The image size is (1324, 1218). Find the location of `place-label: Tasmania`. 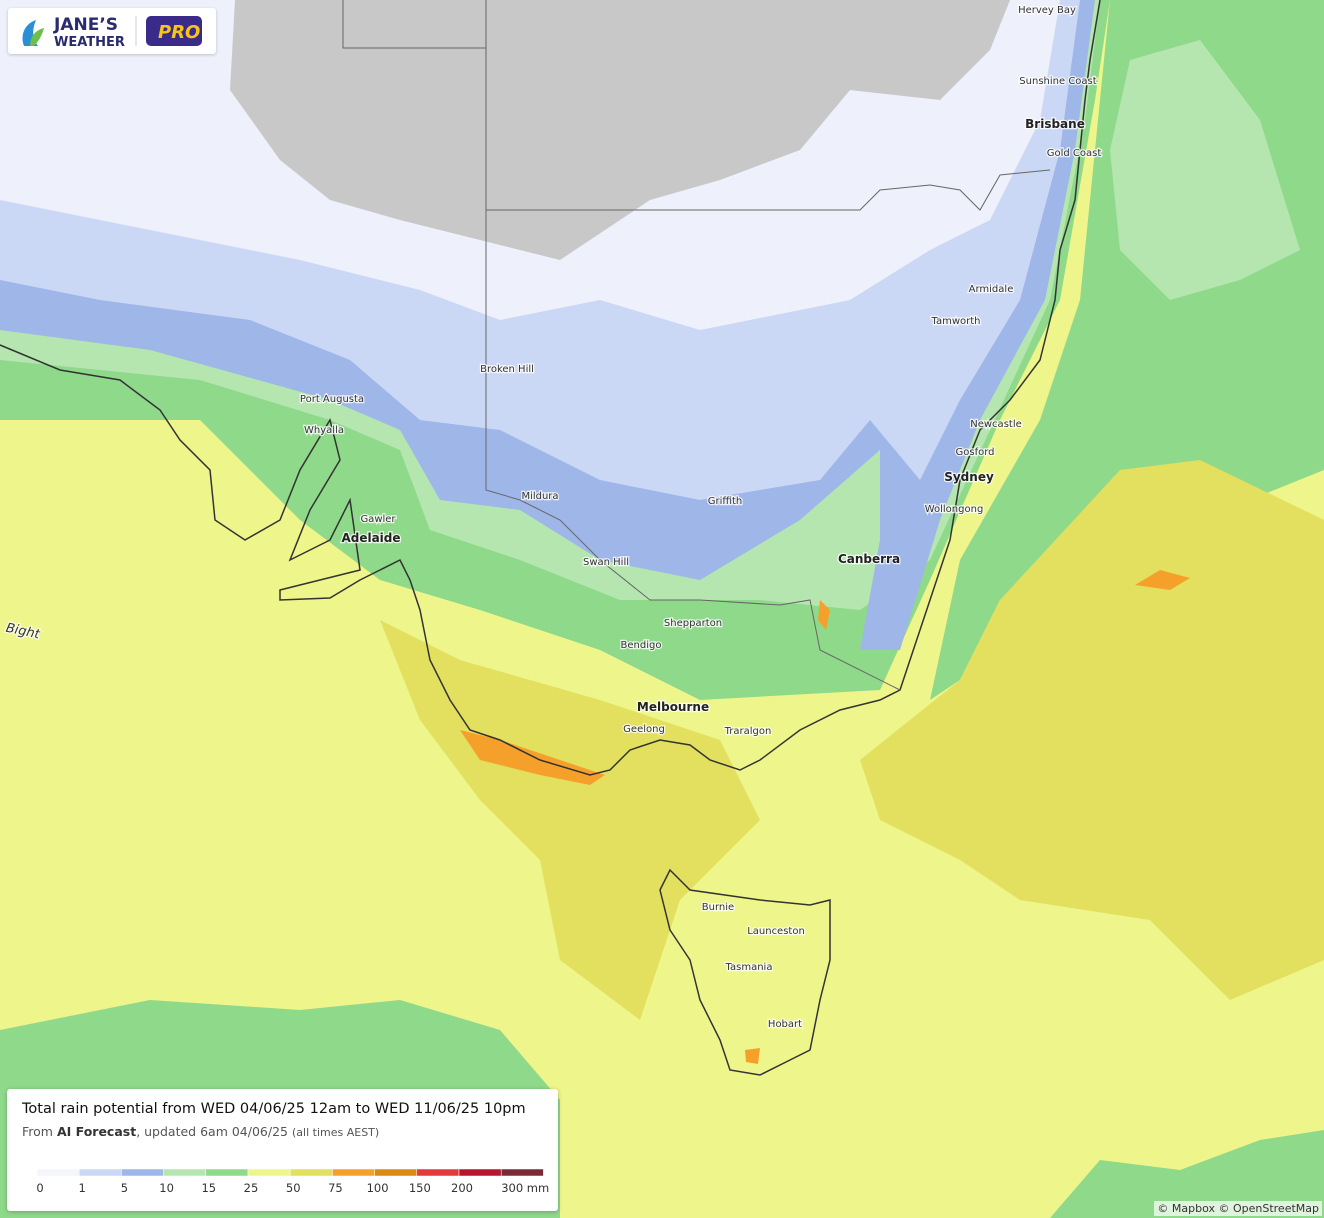

place-label: Tasmania is located at coordinates (749, 967).